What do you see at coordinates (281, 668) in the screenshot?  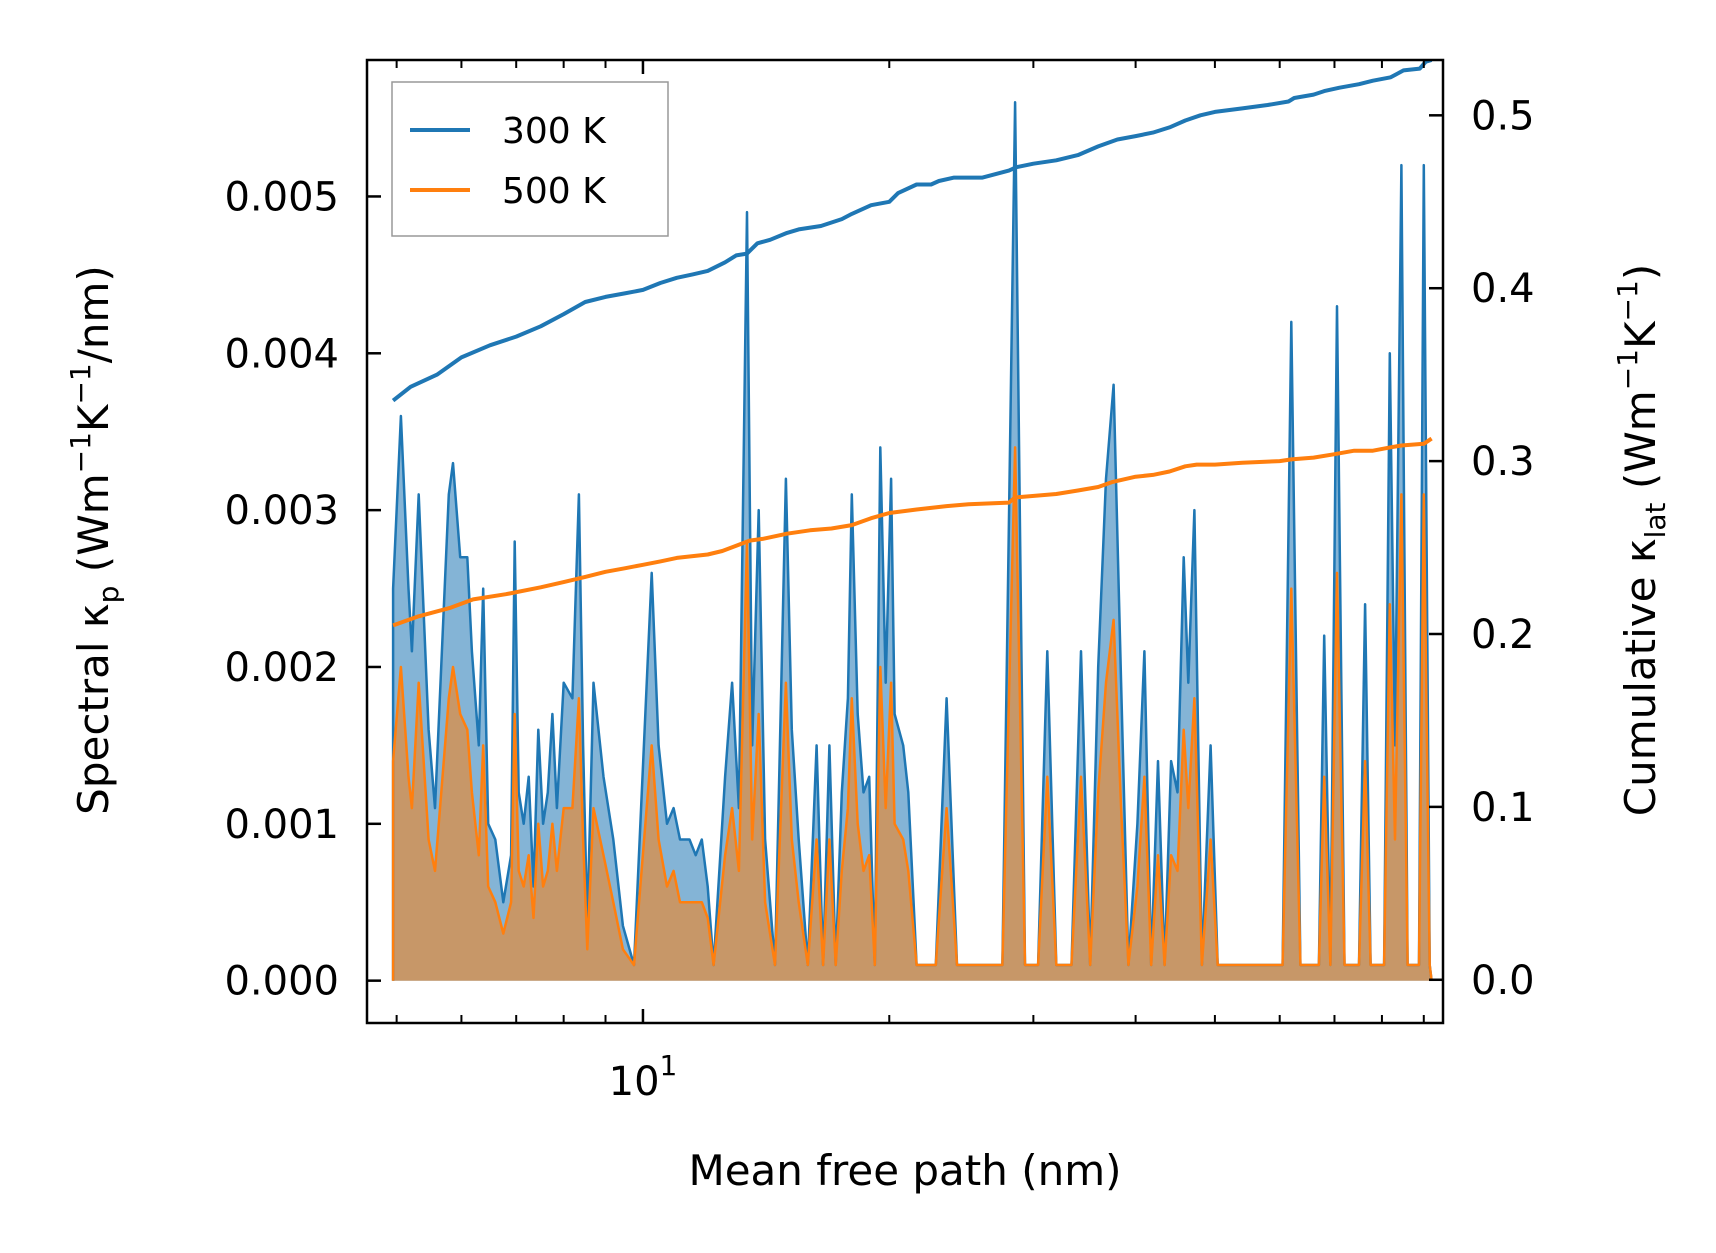 I see `y-left-tick-label: 0.002` at bounding box center [281, 668].